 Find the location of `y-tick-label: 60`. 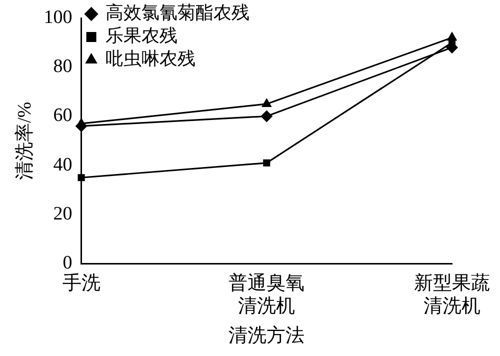

y-tick-label: 60 is located at coordinates (62, 115).